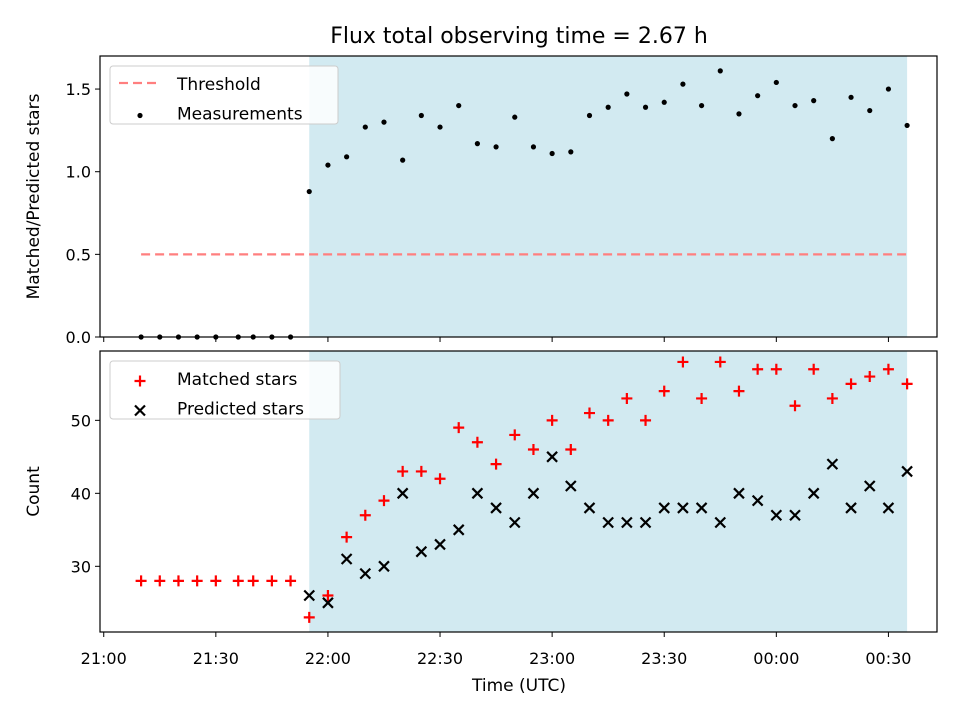 The image size is (960, 720). I want to click on legend-predicted-key, so click(140, 410).